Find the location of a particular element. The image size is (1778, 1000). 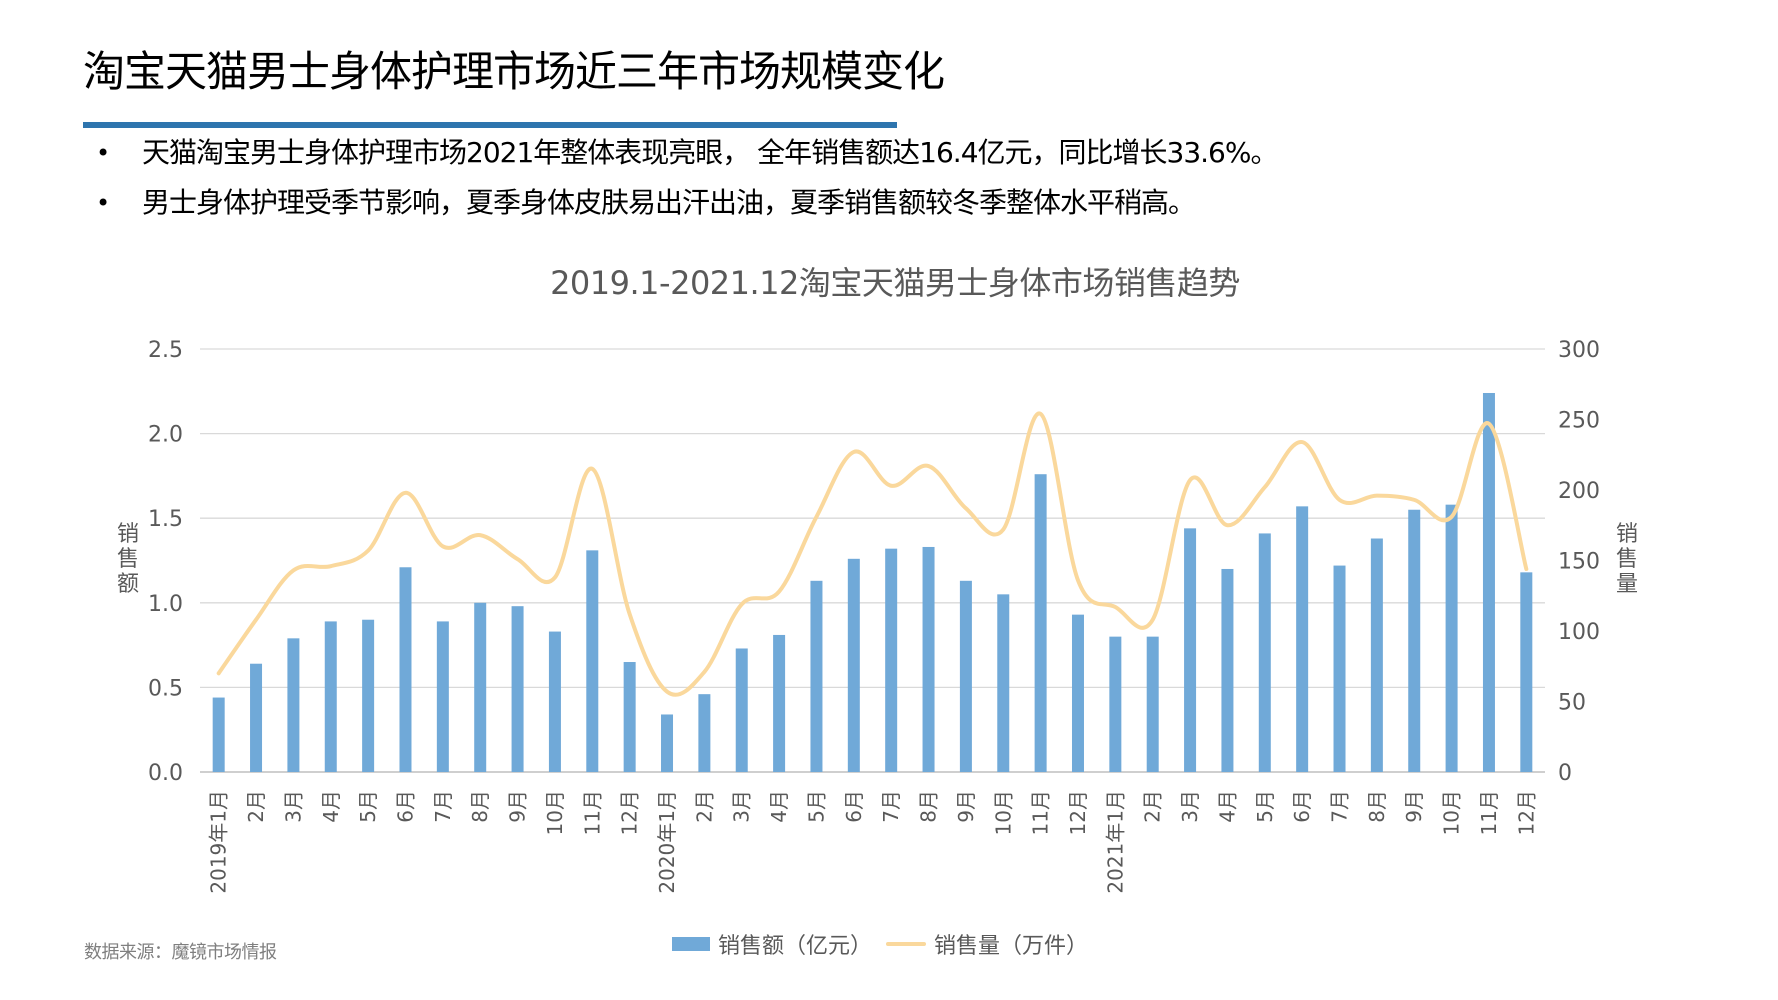

y-axis-left-ticks: 0.0 0.5 1.0 1.5 2.0 2.5 is located at coordinates (165, 562).